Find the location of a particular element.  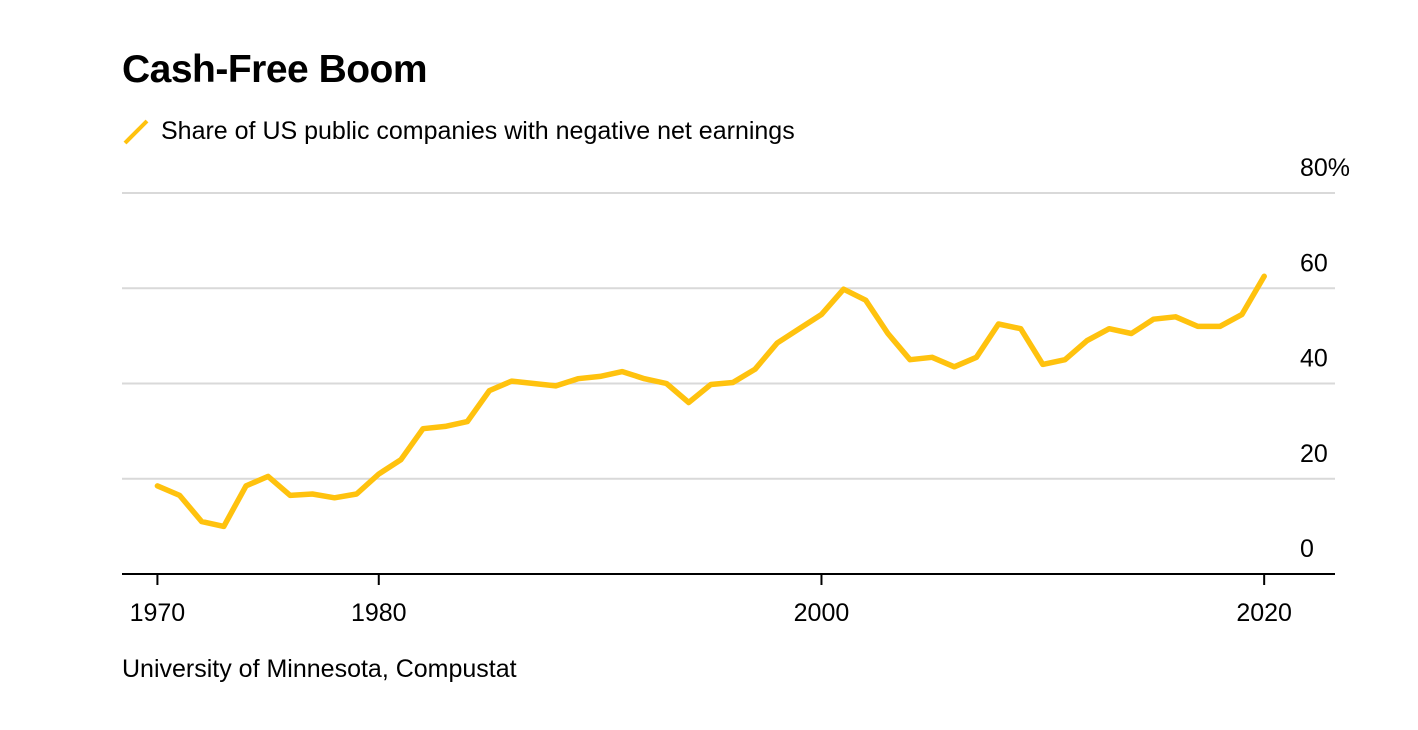

y-tick-label: 40 is located at coordinates (1314, 359).